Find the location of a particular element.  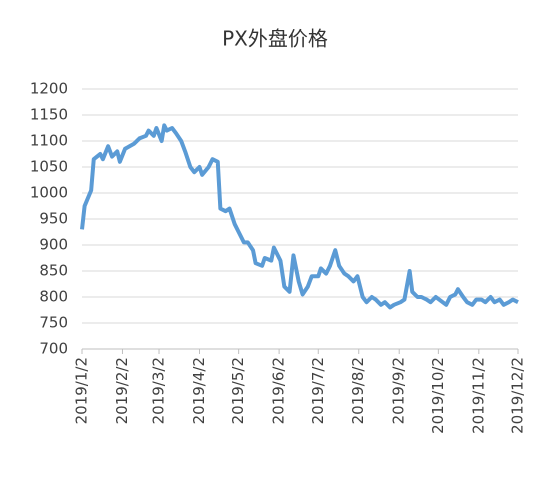

y-tick-label: 1200 is located at coordinates (49, 89).